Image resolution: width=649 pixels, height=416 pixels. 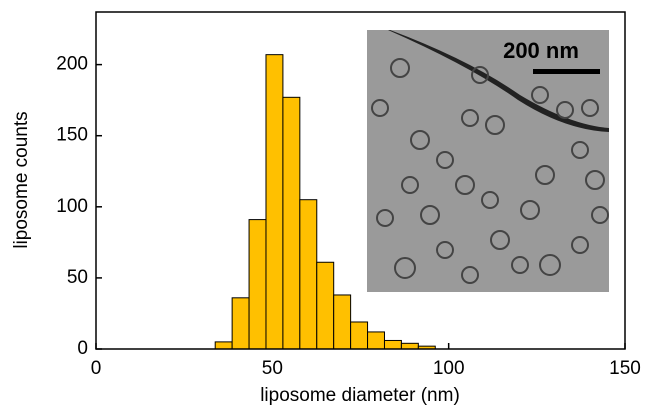 I want to click on y-tick-label: 0, so click(x=82, y=348).